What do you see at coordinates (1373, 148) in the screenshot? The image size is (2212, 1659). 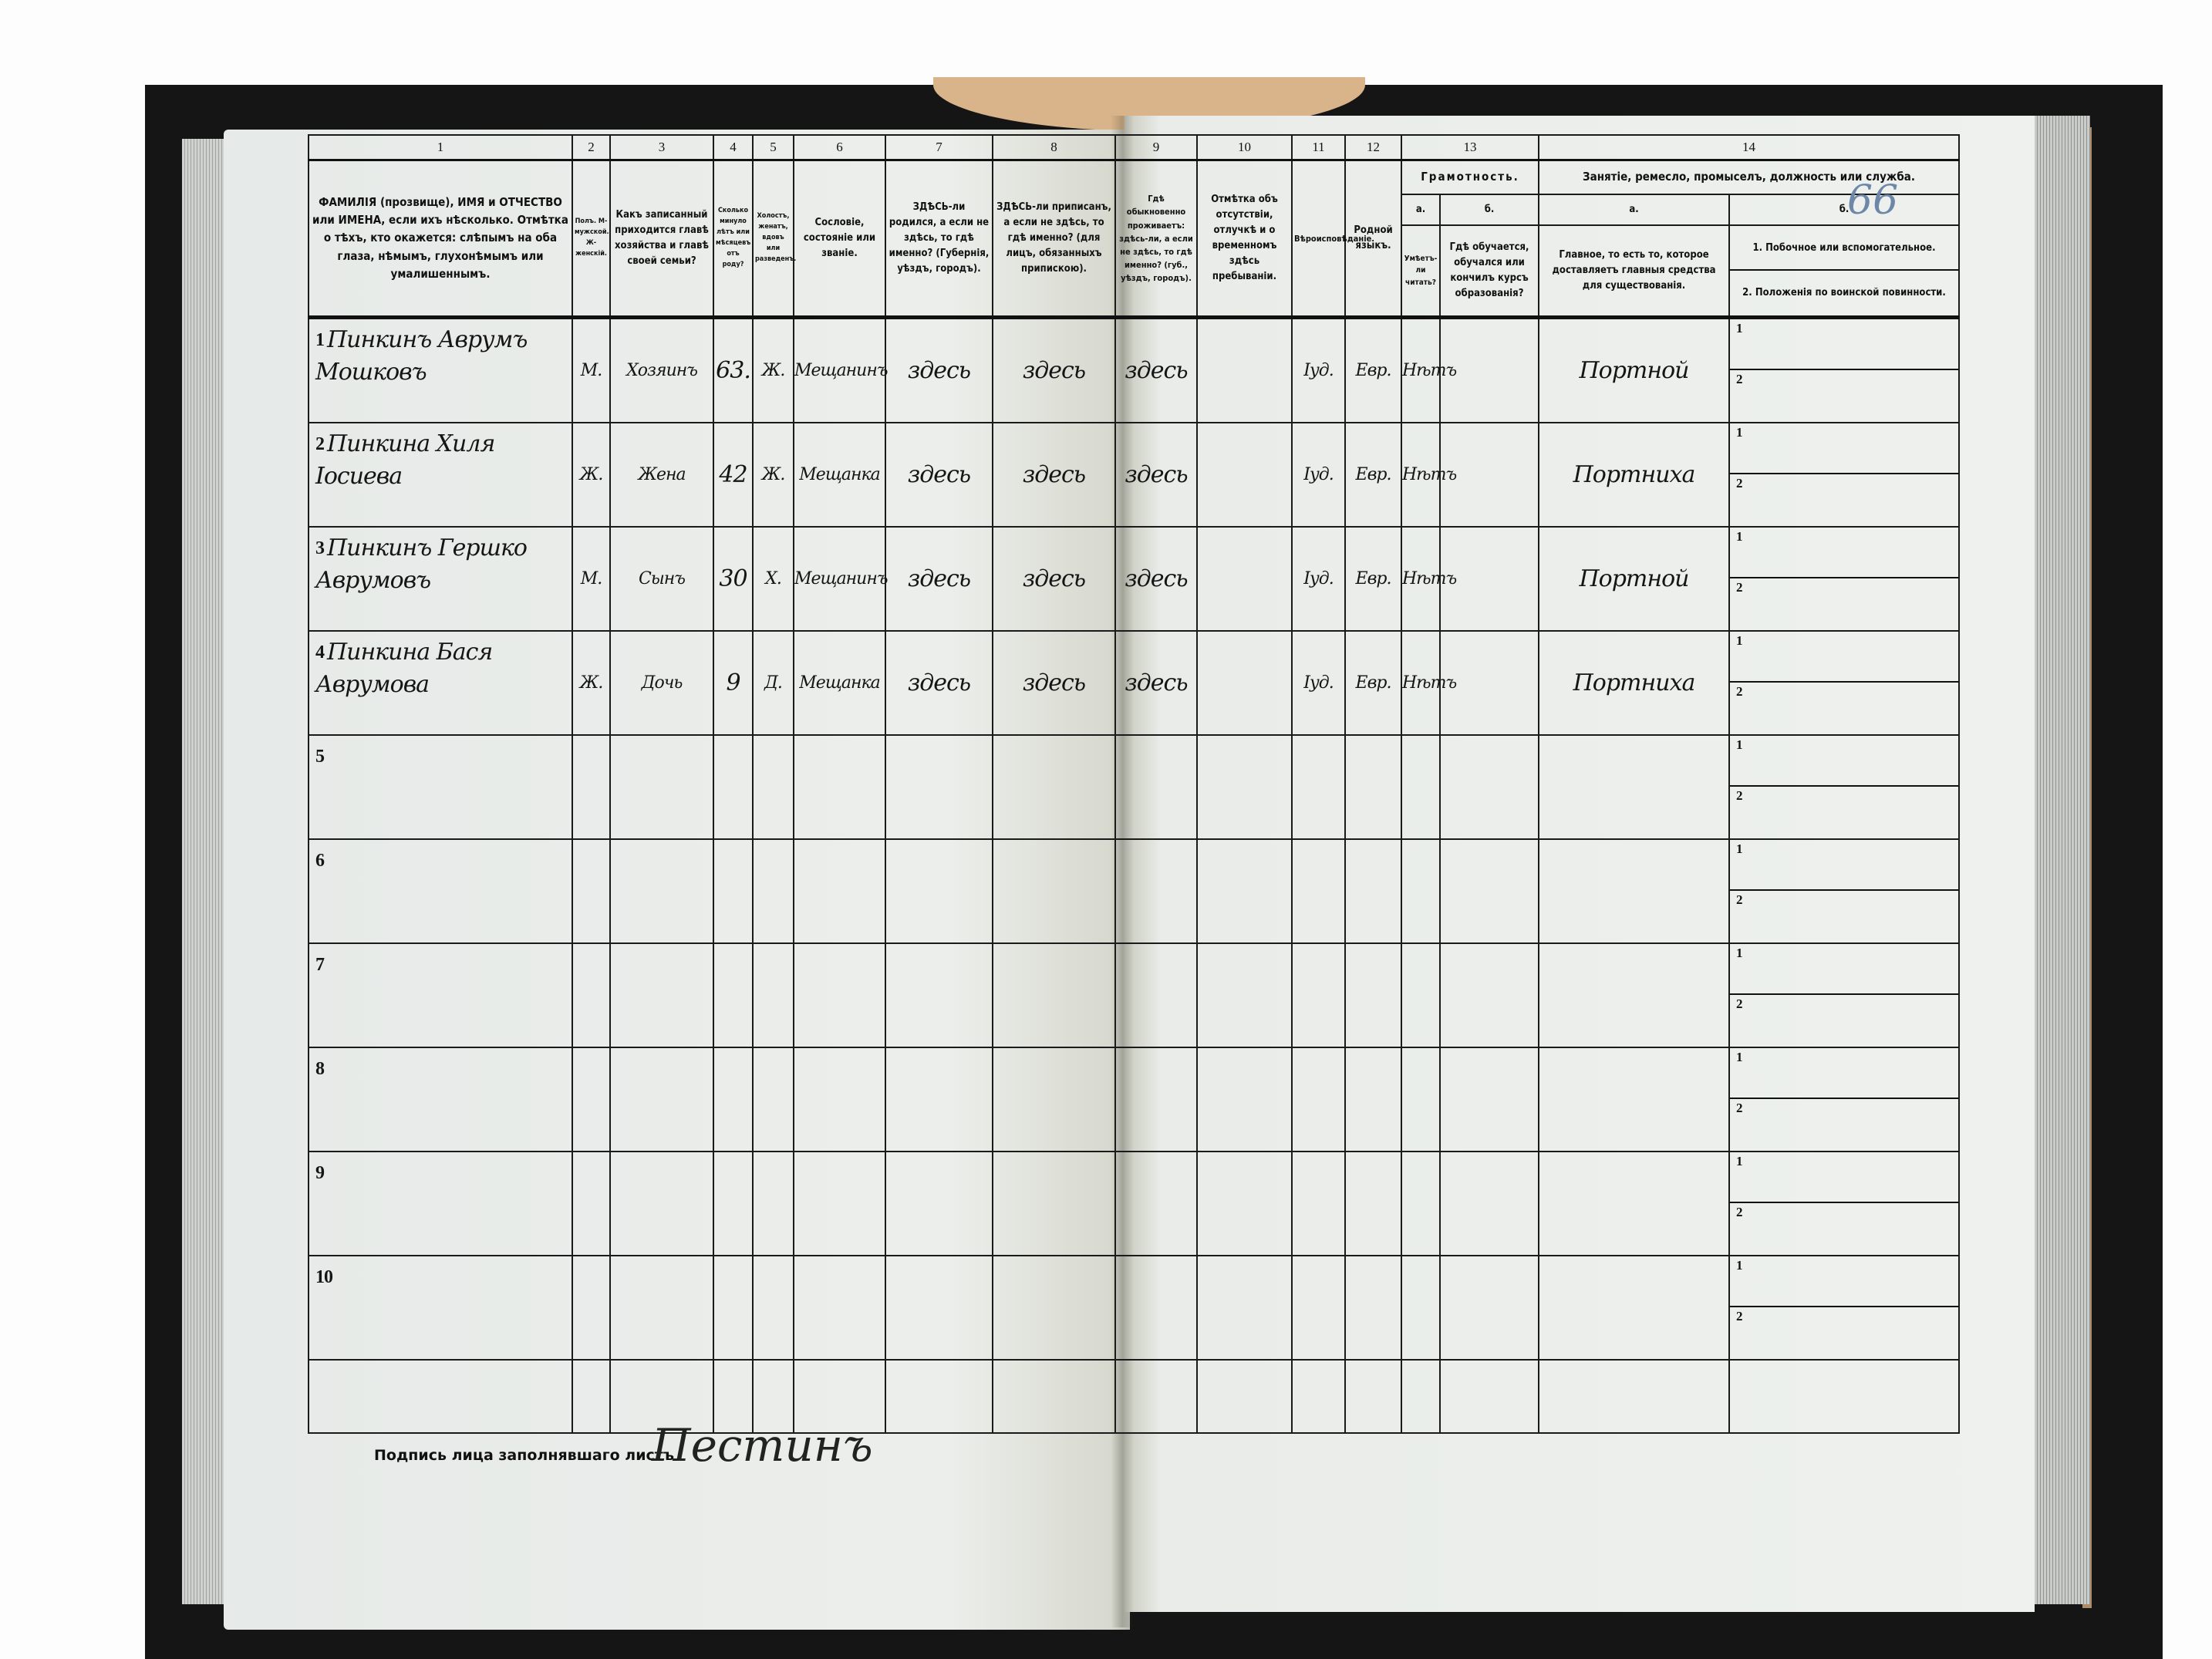 I see `col-number: 12` at bounding box center [1373, 148].